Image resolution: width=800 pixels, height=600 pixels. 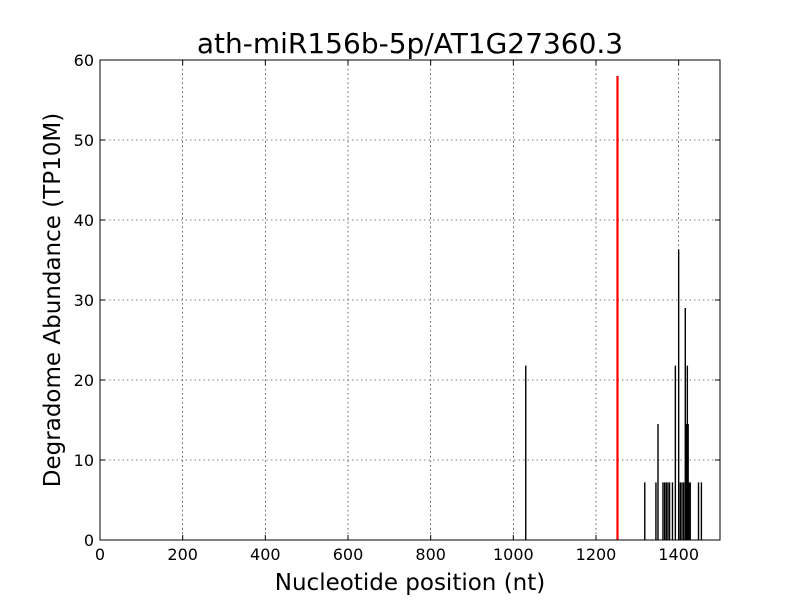 I want to click on y-tick-label: 40, so click(x=84, y=220).